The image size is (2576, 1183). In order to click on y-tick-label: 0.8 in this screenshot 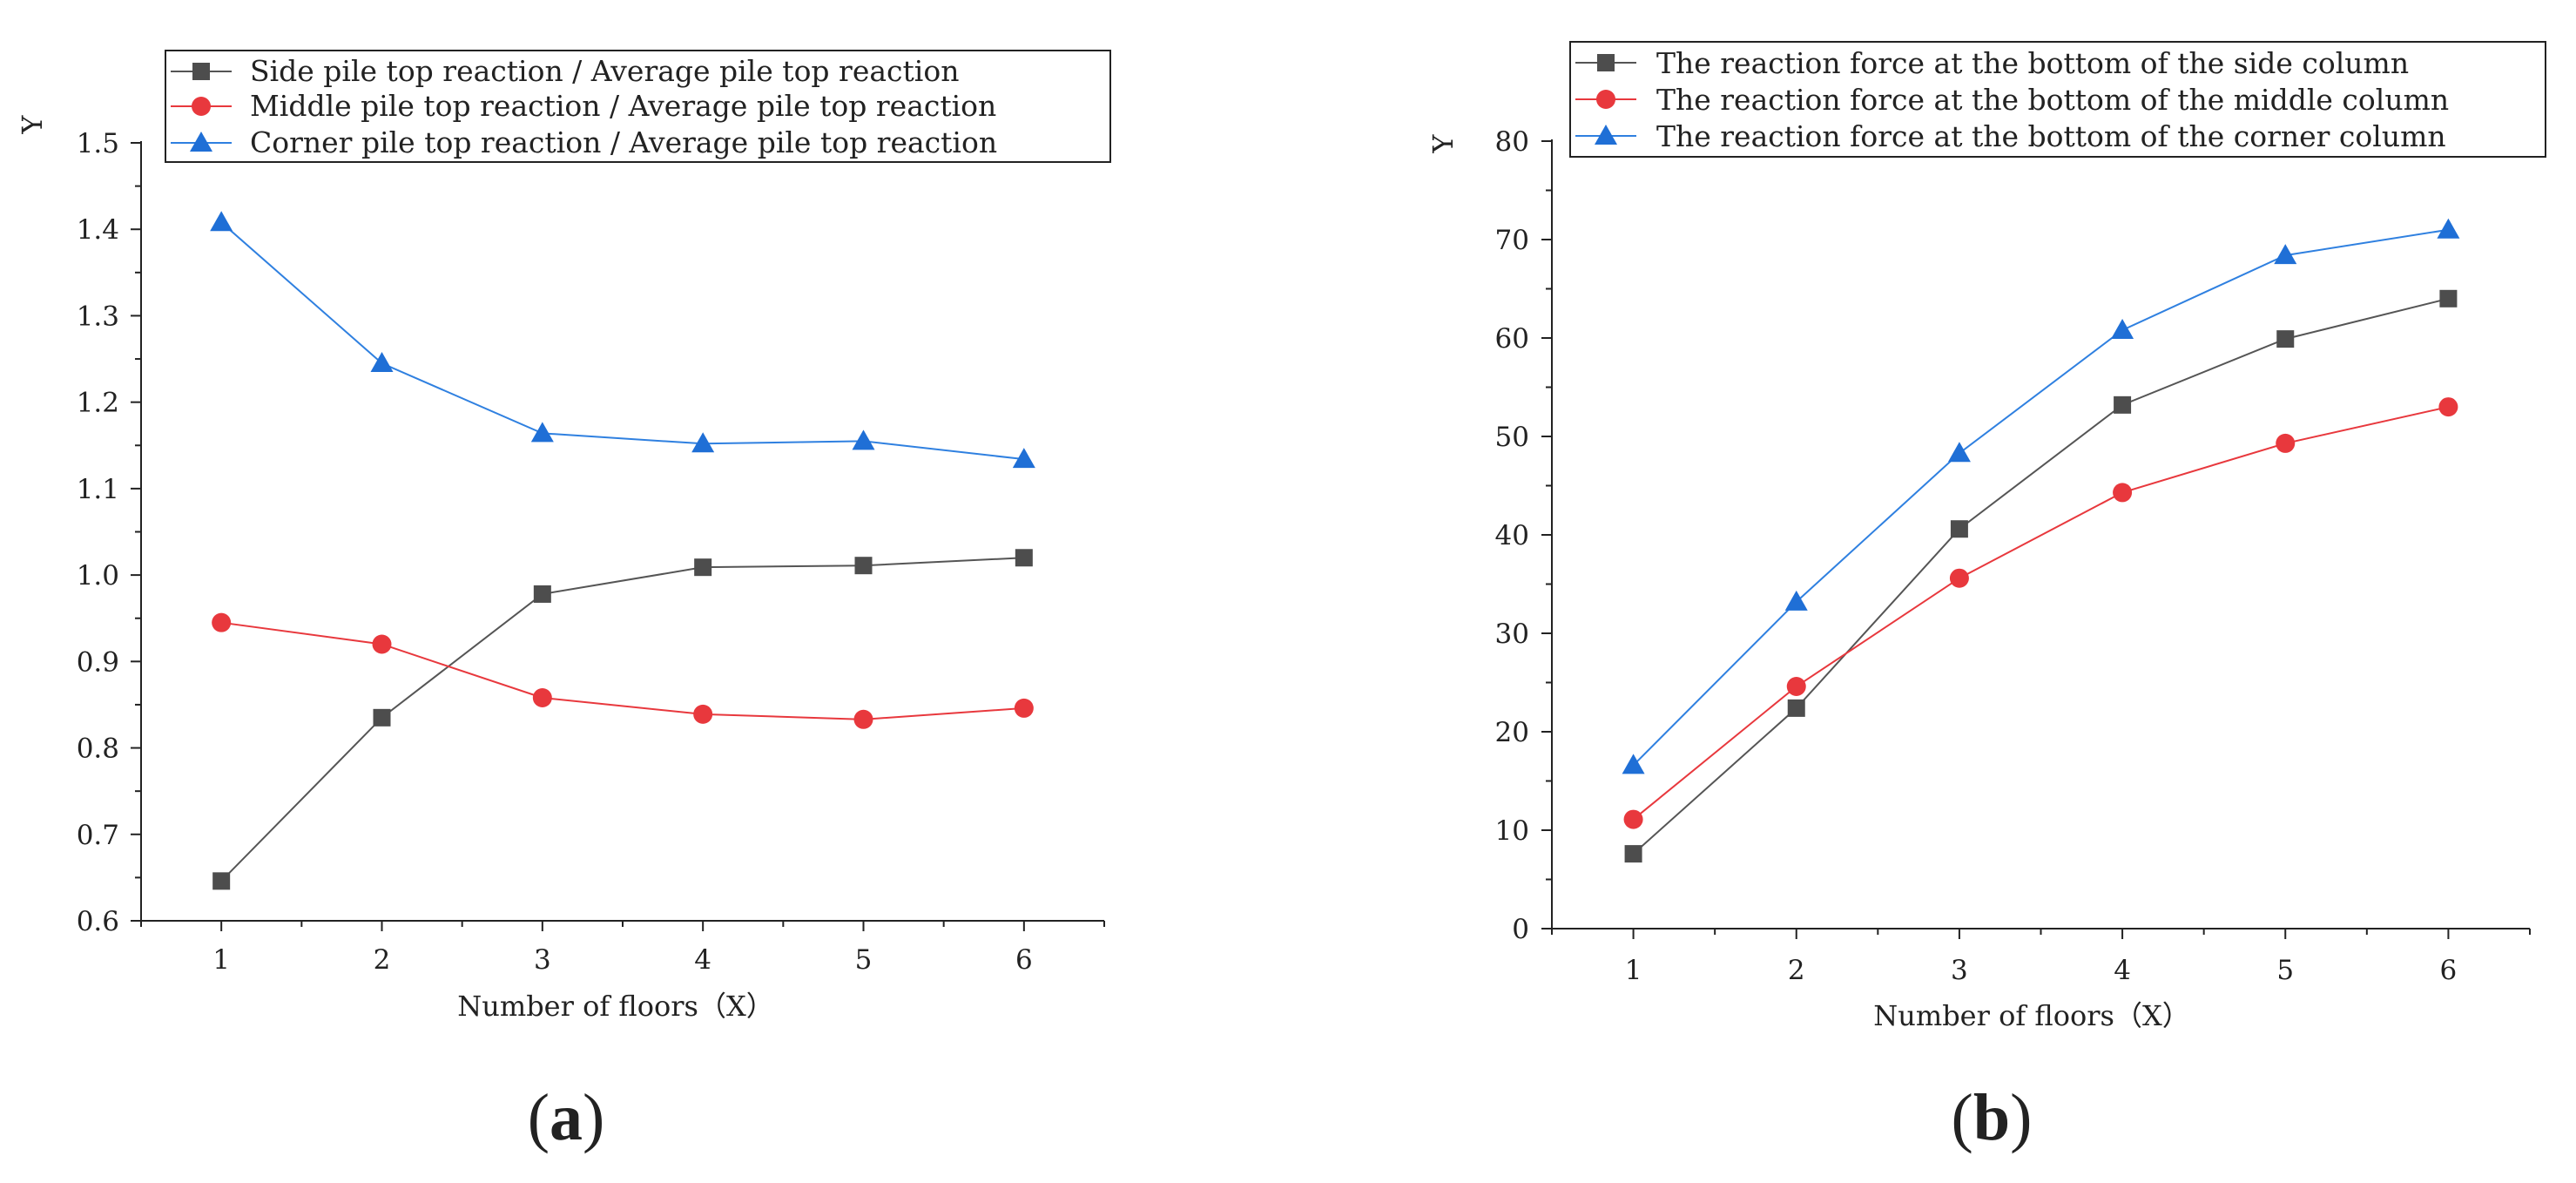, I will do `click(98, 749)`.